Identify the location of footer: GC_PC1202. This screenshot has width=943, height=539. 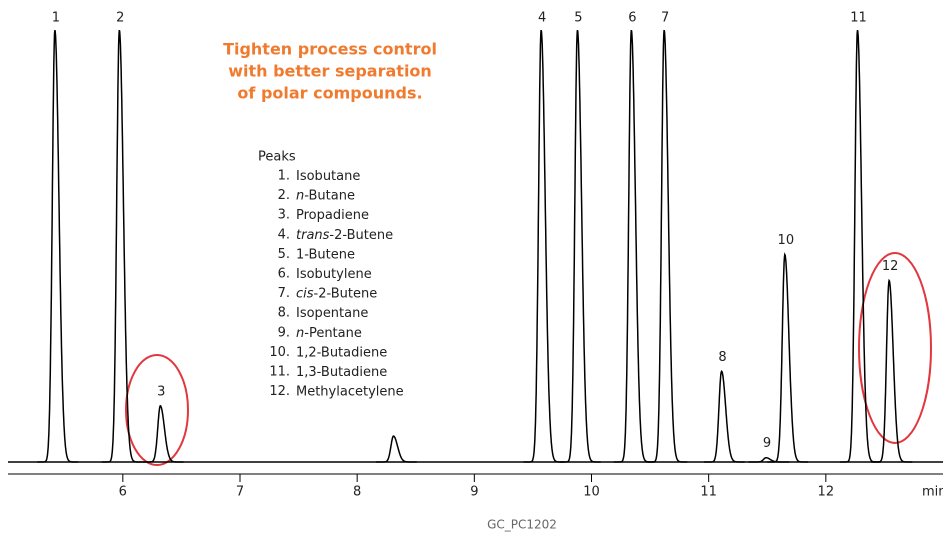
(522, 525).